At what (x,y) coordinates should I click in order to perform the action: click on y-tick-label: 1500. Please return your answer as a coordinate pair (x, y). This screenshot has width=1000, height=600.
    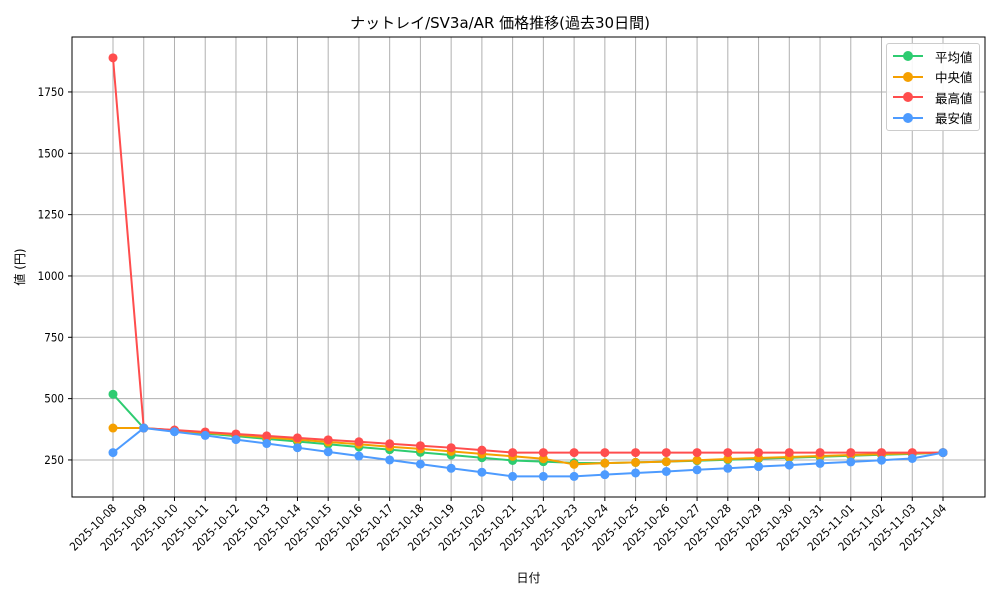
    Looking at the image, I should click on (51, 153).